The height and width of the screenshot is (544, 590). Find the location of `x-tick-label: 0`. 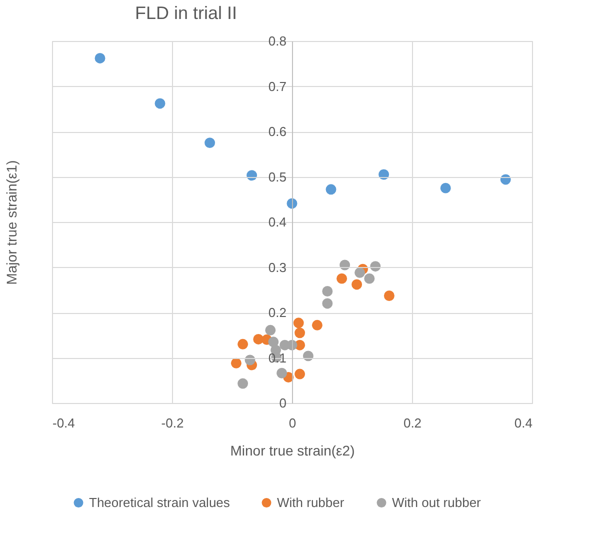

x-tick-label: 0 is located at coordinates (292, 423).